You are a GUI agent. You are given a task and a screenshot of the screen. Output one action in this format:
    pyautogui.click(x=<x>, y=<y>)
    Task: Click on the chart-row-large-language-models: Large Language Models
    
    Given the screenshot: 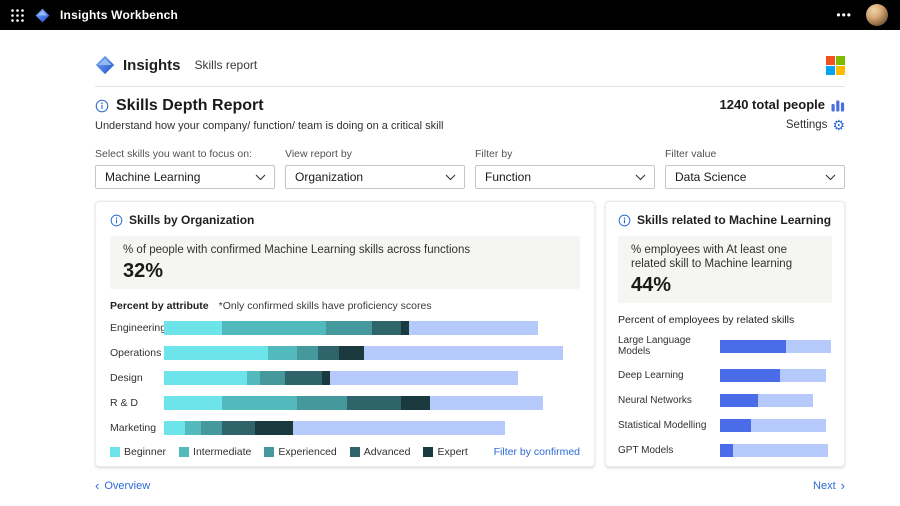 What is the action you would take?
    pyautogui.click(x=725, y=346)
    